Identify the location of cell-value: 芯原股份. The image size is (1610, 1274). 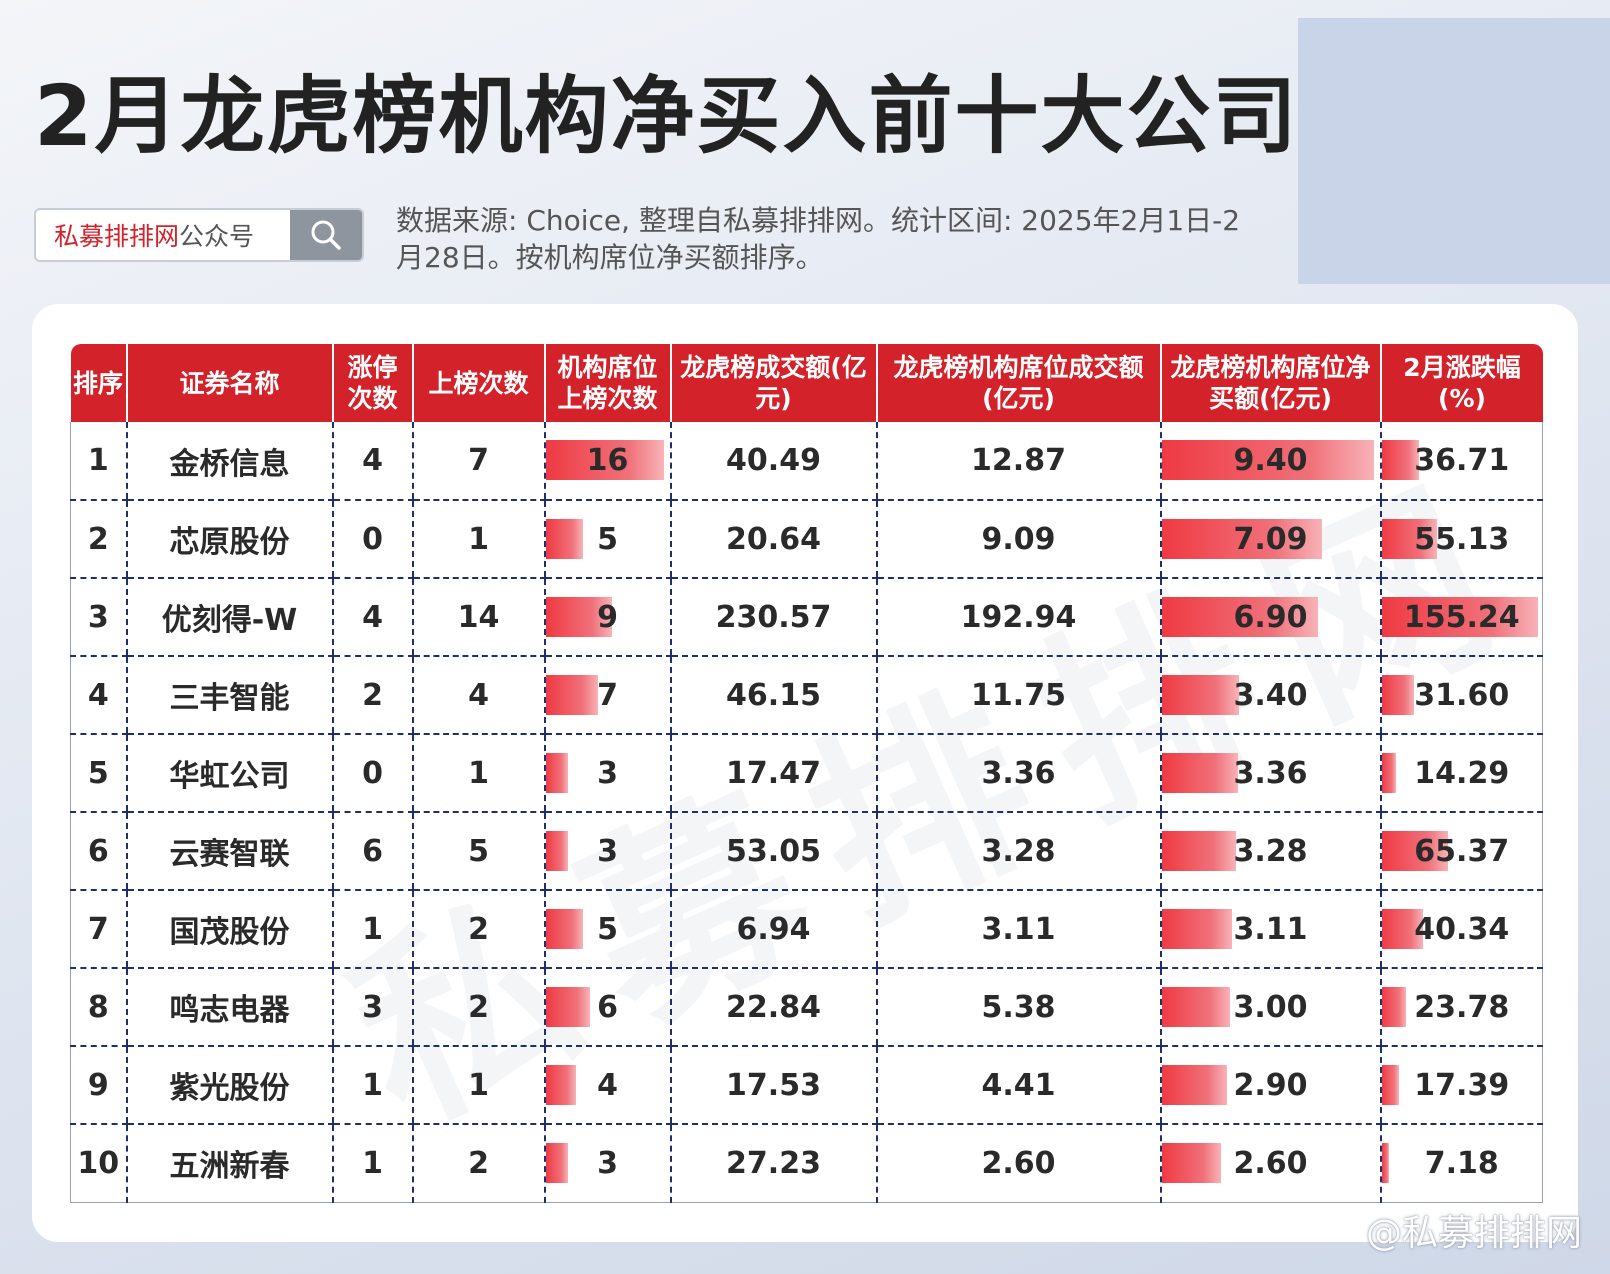
(229, 542).